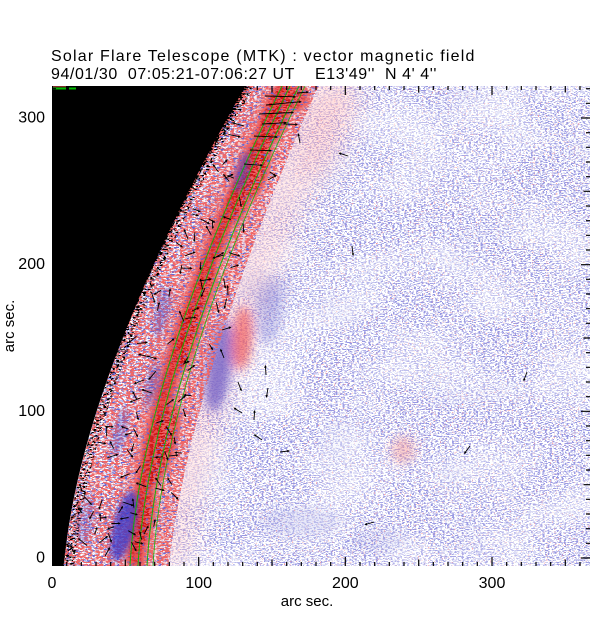 This screenshot has height=617, width=612. Describe the element at coordinates (345, 74) in the screenshot. I see `svg-text: E13'49''` at that location.